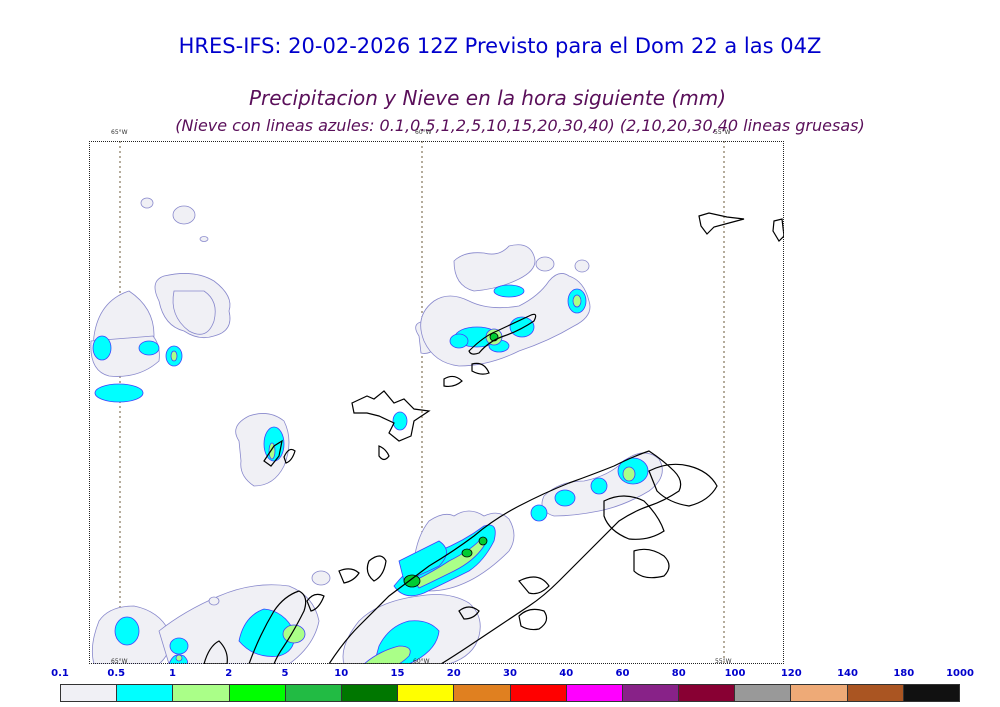 This screenshot has height=707, width=1000. I want to click on legend-label: 80, so click(678, 673).